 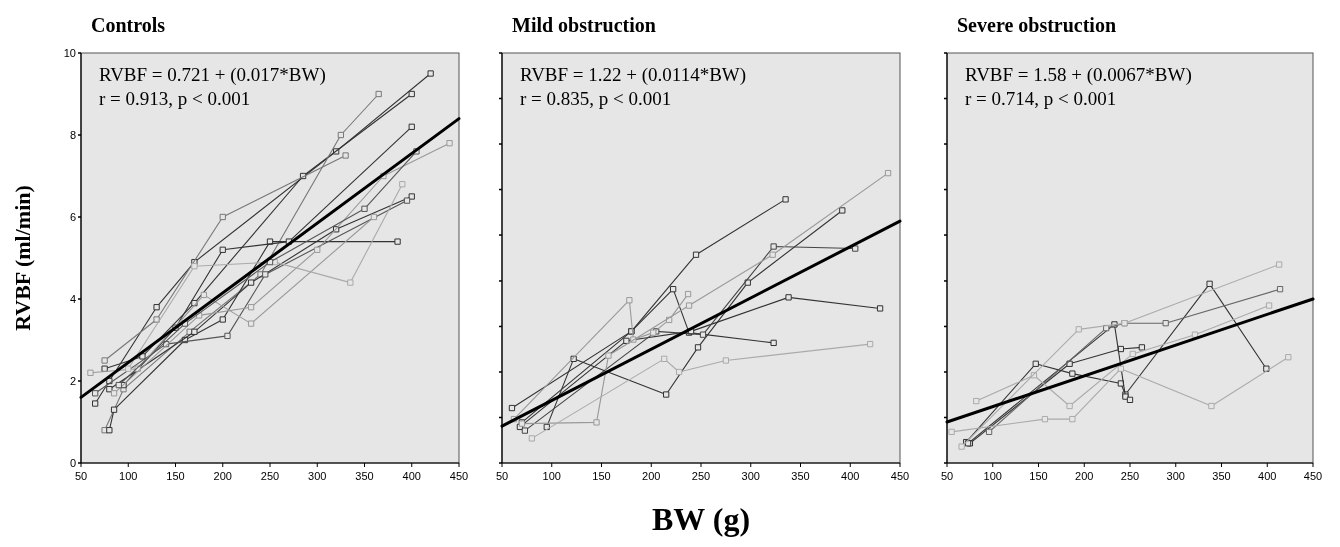 What do you see at coordinates (128, 25) in the screenshot?
I see `chart-title: Controls` at bounding box center [128, 25].